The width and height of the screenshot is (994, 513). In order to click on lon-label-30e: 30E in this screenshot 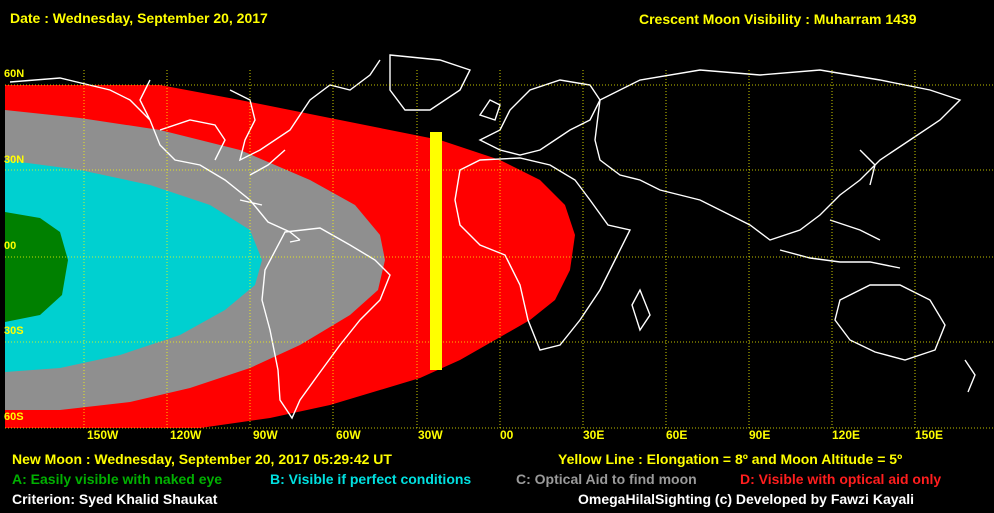, I will do `click(594, 435)`.